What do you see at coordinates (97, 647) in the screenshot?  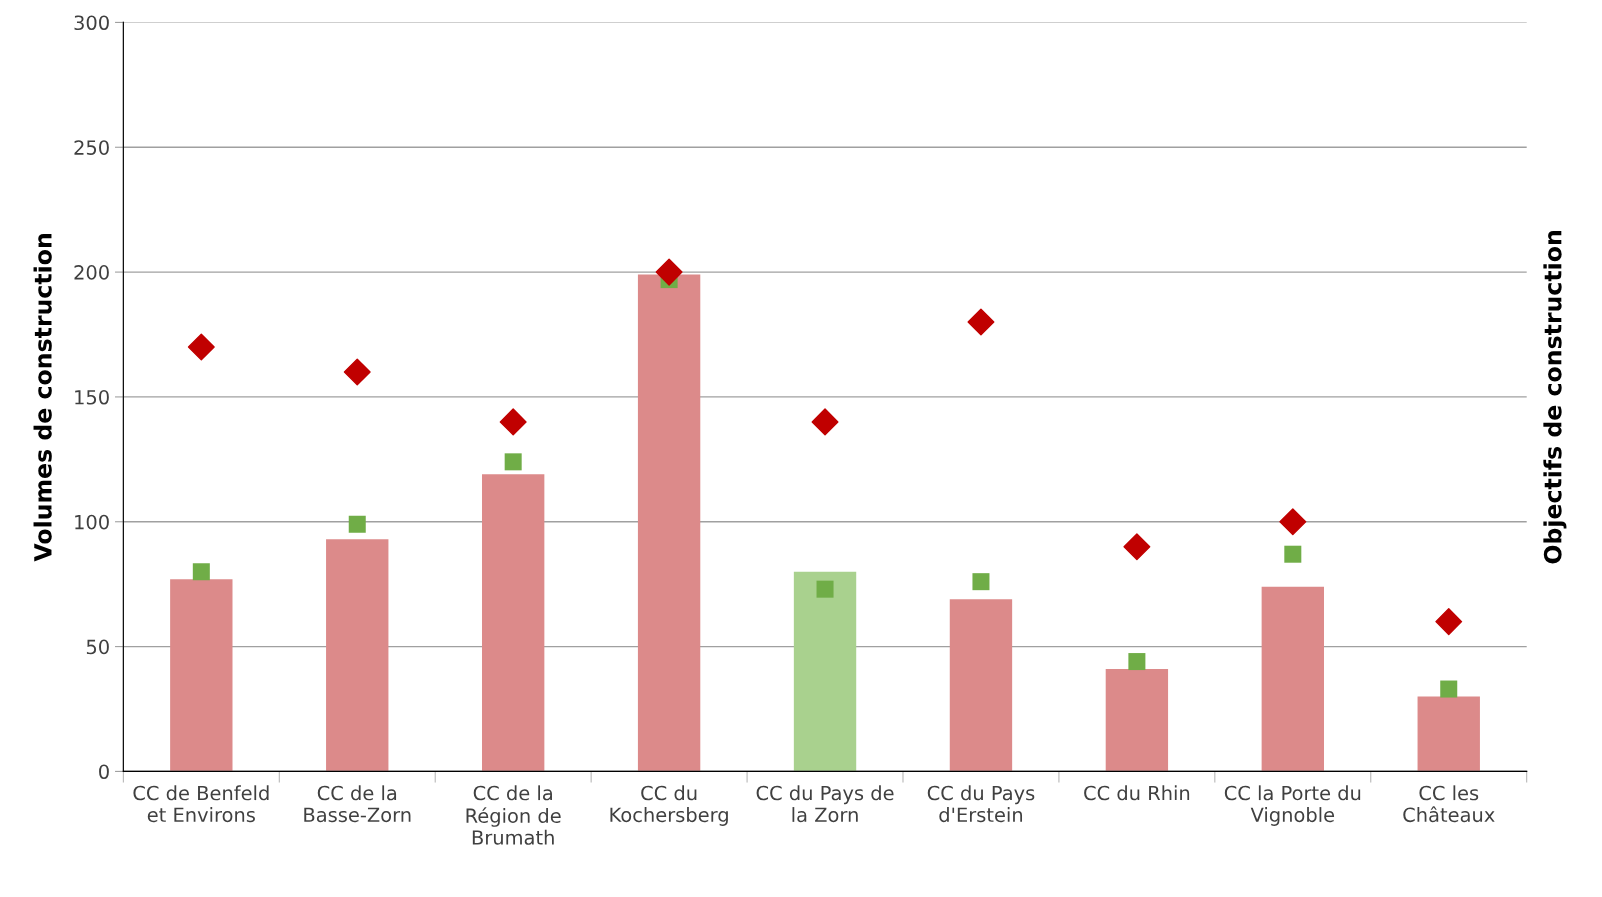 I see `y-tick-label: 50` at bounding box center [97, 647].